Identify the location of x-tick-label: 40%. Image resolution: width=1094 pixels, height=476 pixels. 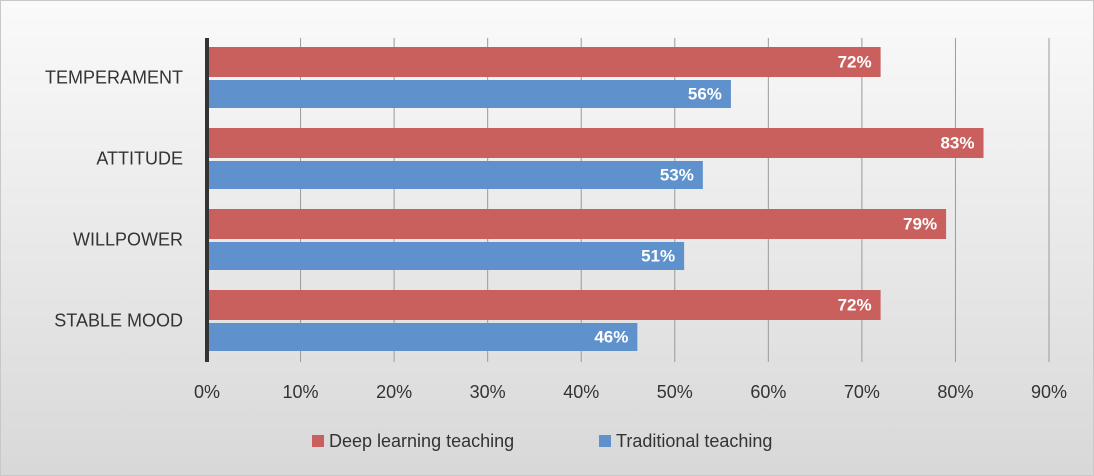
(581, 392).